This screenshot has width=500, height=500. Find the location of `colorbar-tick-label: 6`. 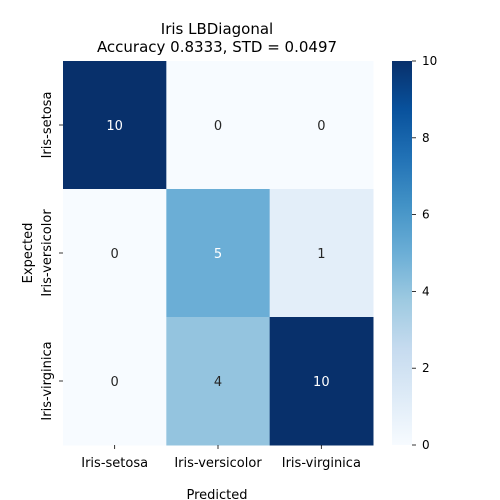

colorbar-tick-label: 6 is located at coordinates (426, 215).